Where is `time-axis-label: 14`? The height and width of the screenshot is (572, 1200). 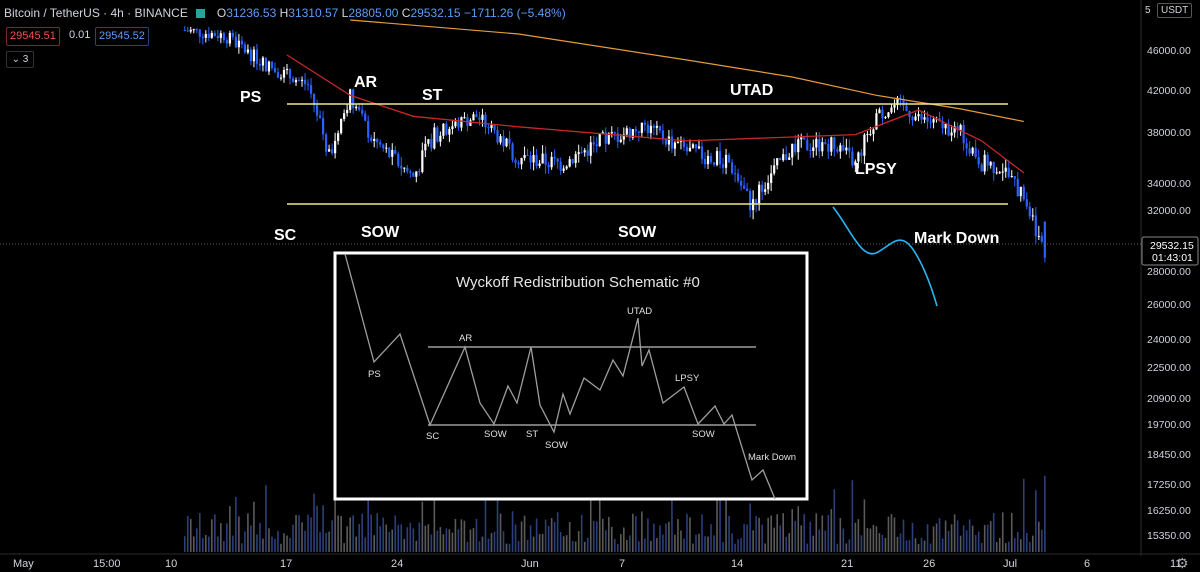
time-axis-label: 14 is located at coordinates (737, 564).